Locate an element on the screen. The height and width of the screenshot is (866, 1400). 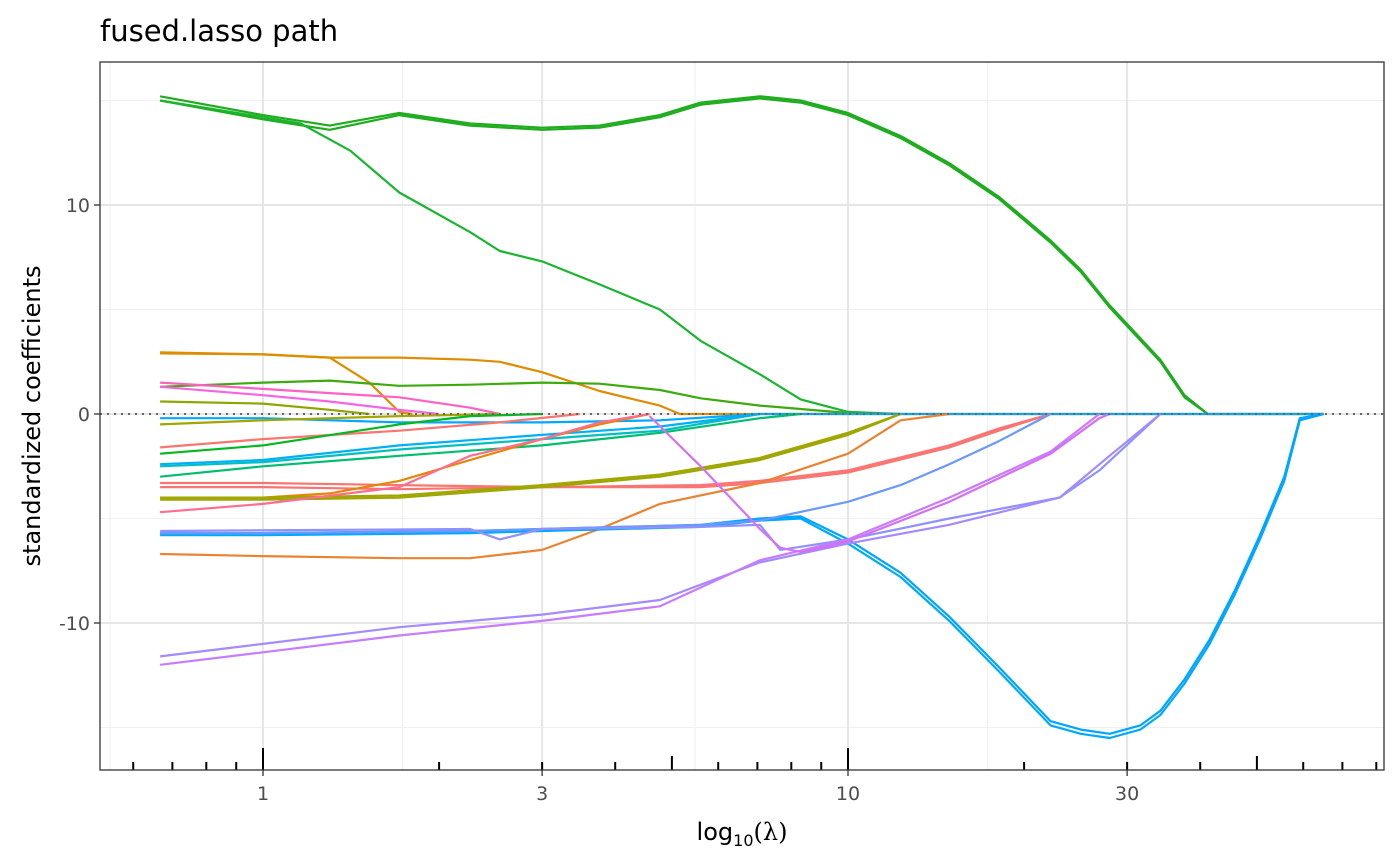
x-tick-label: 3 is located at coordinates (542, 794).